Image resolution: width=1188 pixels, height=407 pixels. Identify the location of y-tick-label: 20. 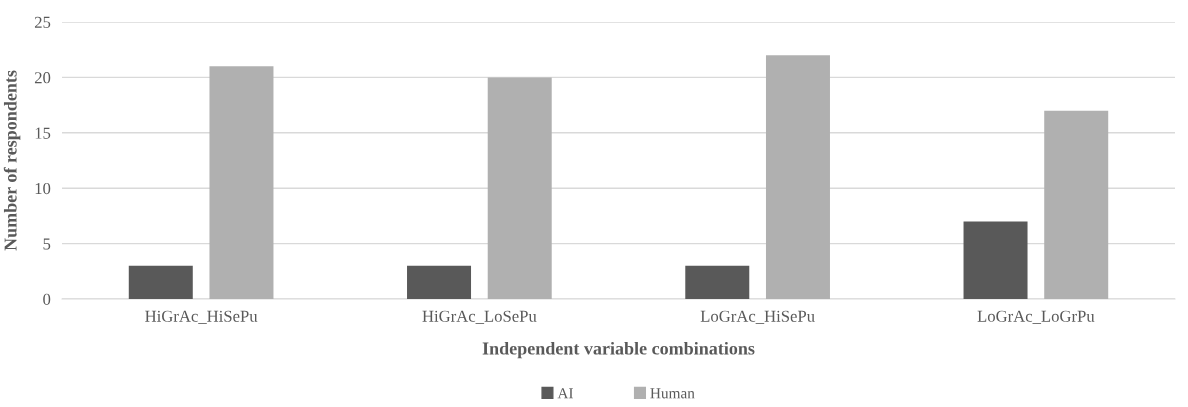
(42, 78).